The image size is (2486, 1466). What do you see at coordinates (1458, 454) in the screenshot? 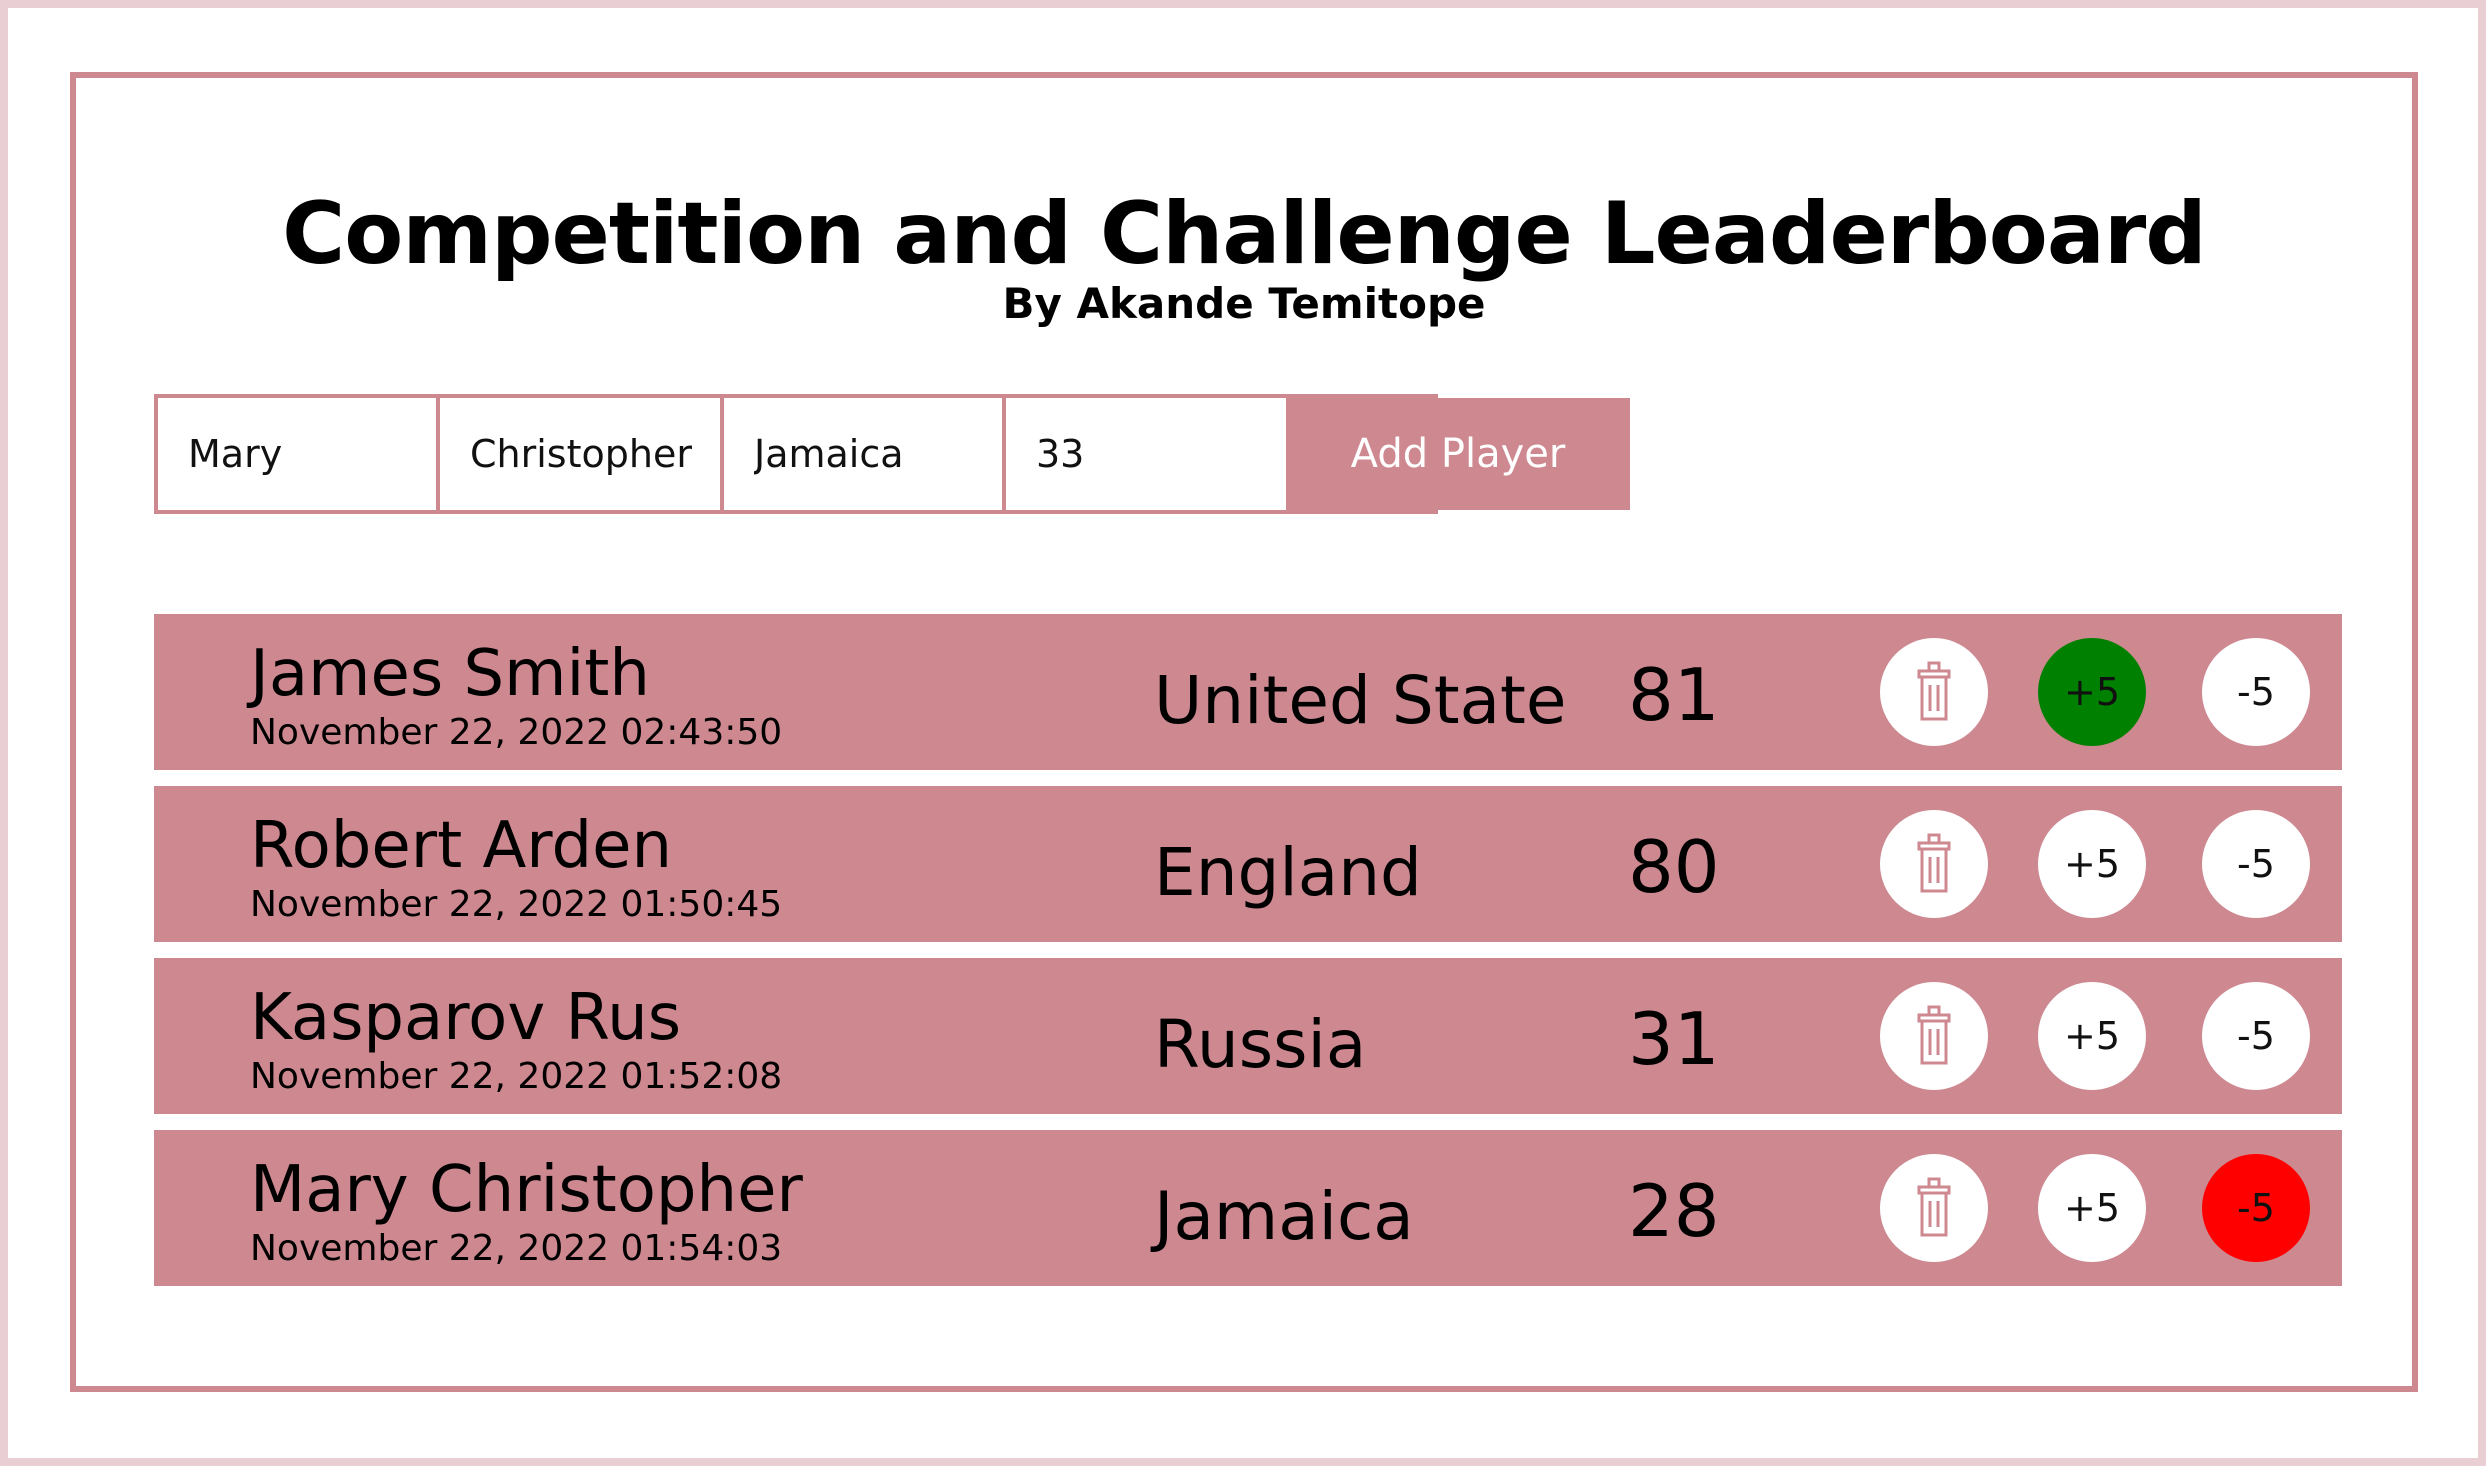
I see `add-player-button: Add Player` at bounding box center [1458, 454].